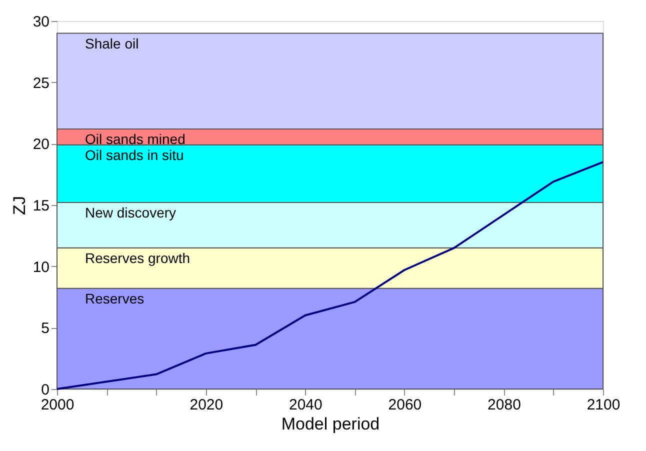 This screenshot has height=451, width=646. I want to click on band-label: Reserves, so click(114, 298).